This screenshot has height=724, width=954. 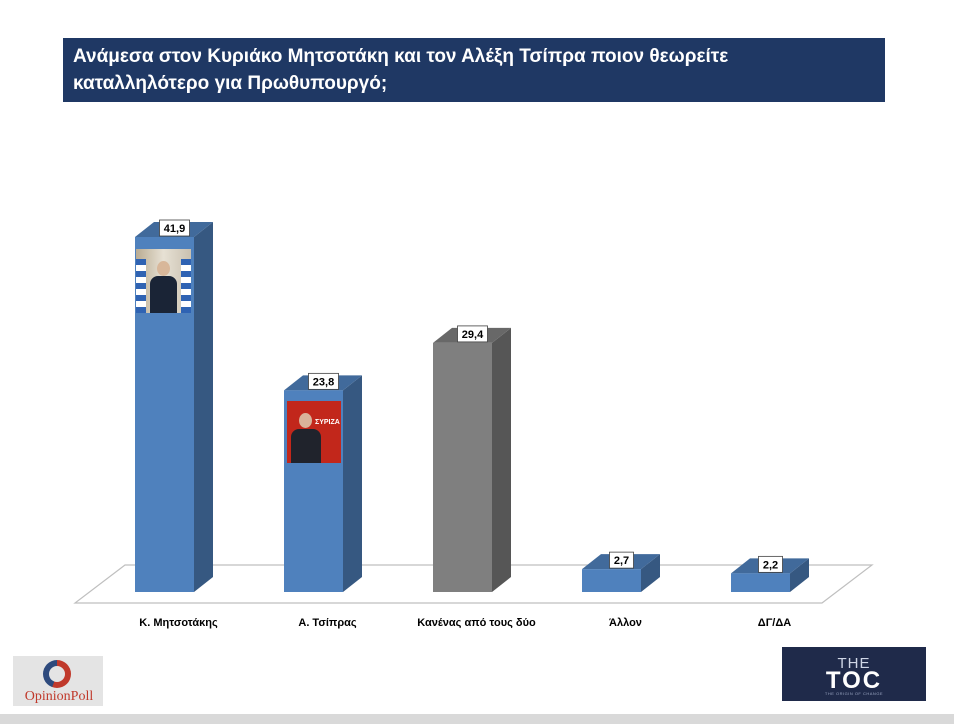 What do you see at coordinates (327, 422) in the screenshot?
I see `party-logo-icon: ΣΥΡΙΖΑ` at bounding box center [327, 422].